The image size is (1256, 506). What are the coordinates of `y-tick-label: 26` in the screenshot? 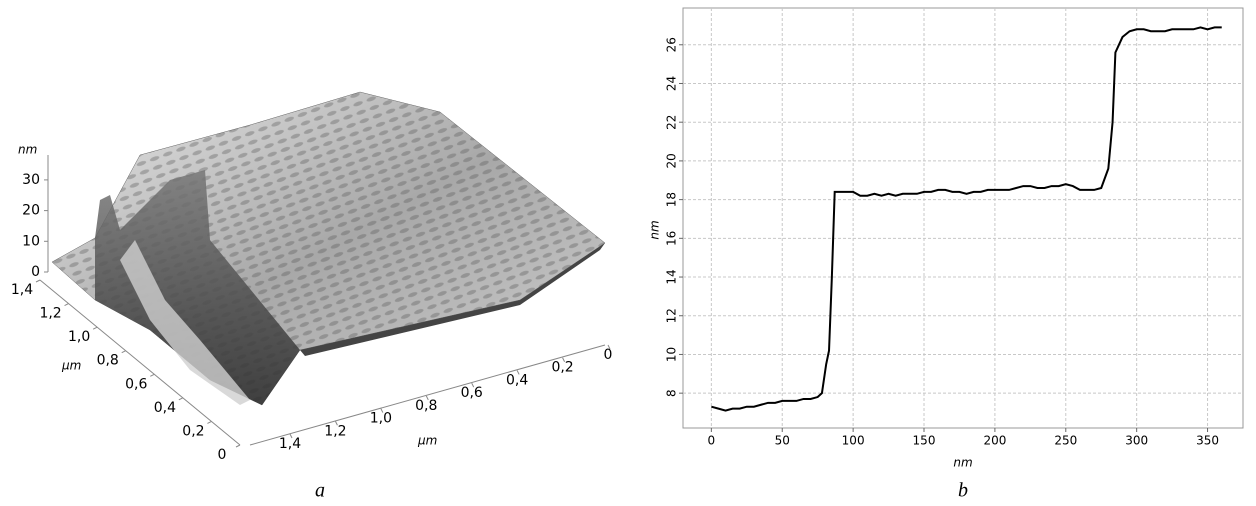 It's located at (672, 44).